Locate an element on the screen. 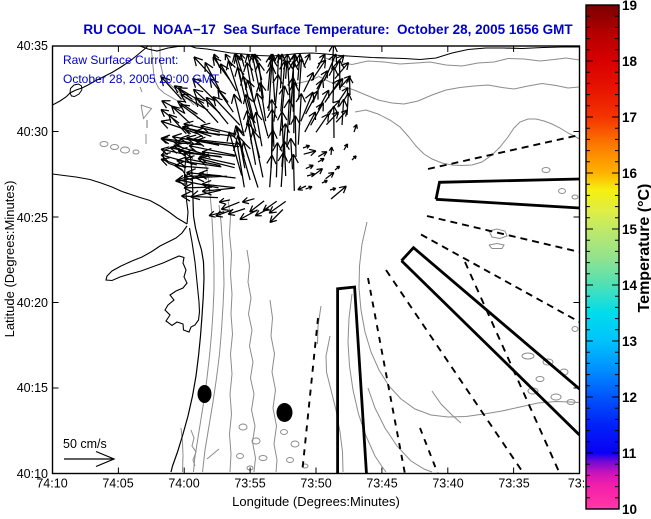 The image size is (651, 519). svg-text: 40:35 is located at coordinates (32, 46).